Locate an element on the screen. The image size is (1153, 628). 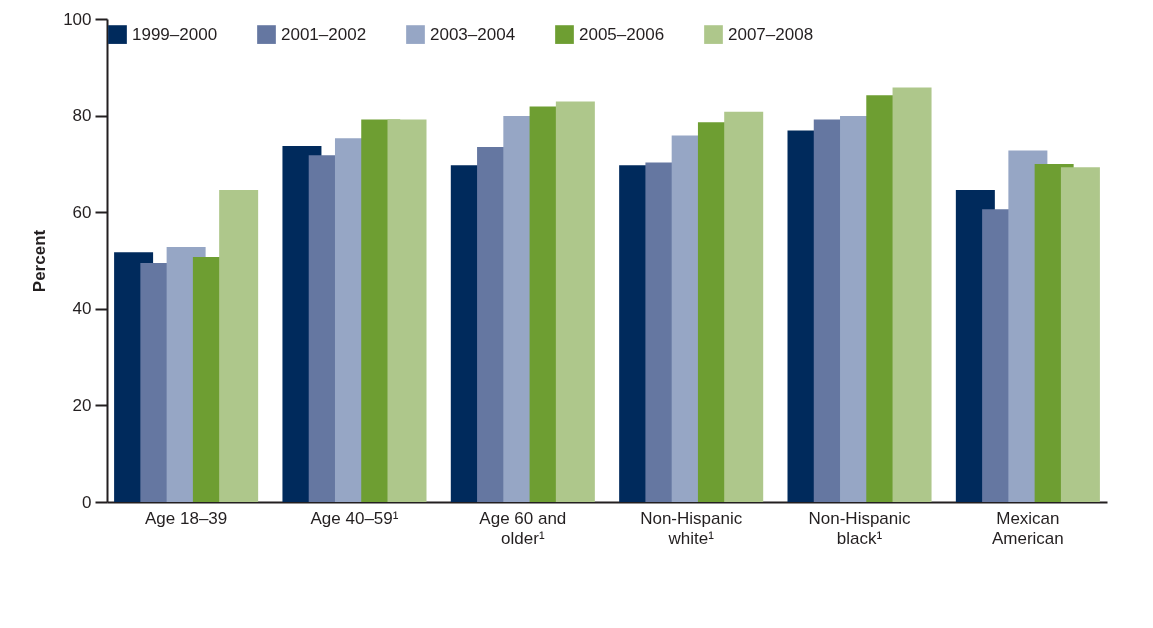
x-tick-label: Non-Hispanic black¹ is located at coordinates (860, 528).